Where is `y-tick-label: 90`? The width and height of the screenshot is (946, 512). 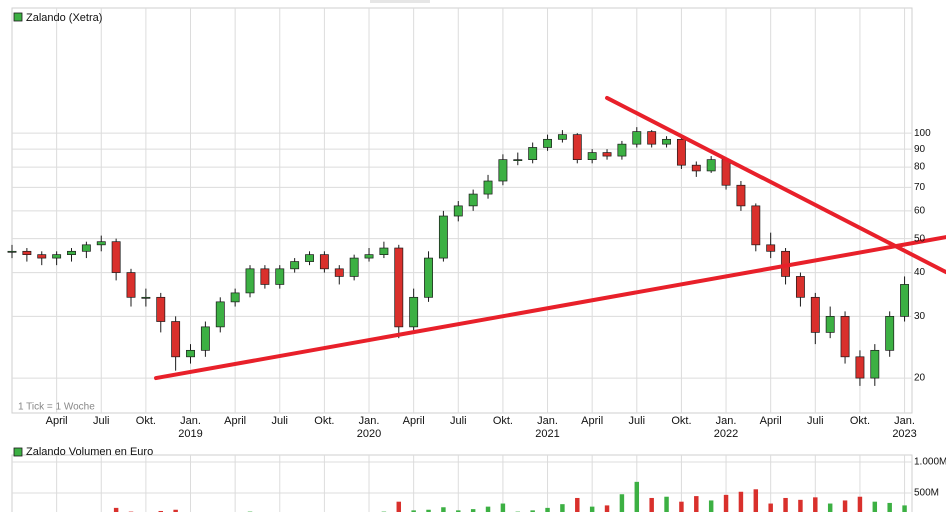 y-tick-label: 90 is located at coordinates (920, 149).